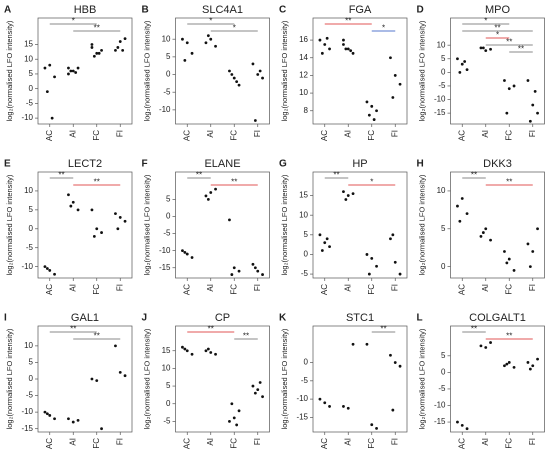 The image size is (550, 462). I want to click on panel-title: HP, so click(359, 164).